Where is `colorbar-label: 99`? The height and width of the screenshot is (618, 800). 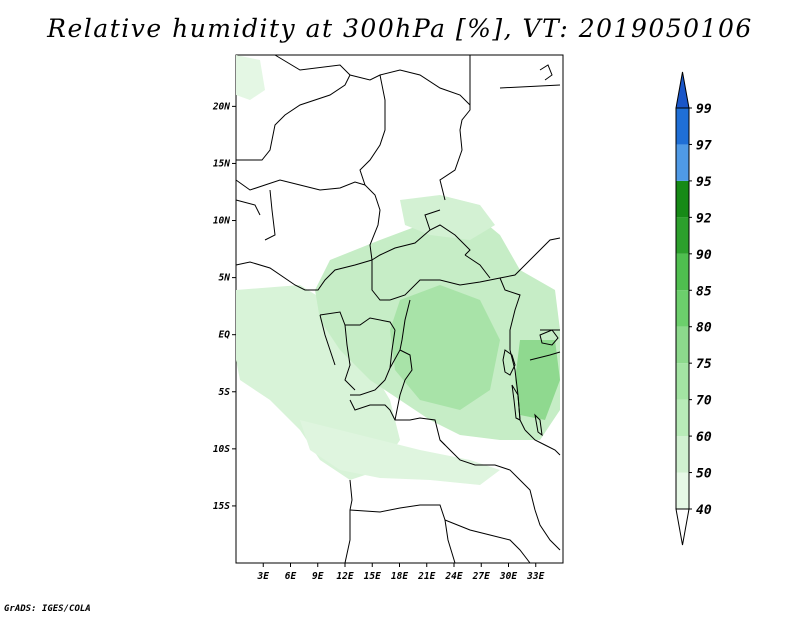
colorbar-label: 99 is located at coordinates (704, 109).